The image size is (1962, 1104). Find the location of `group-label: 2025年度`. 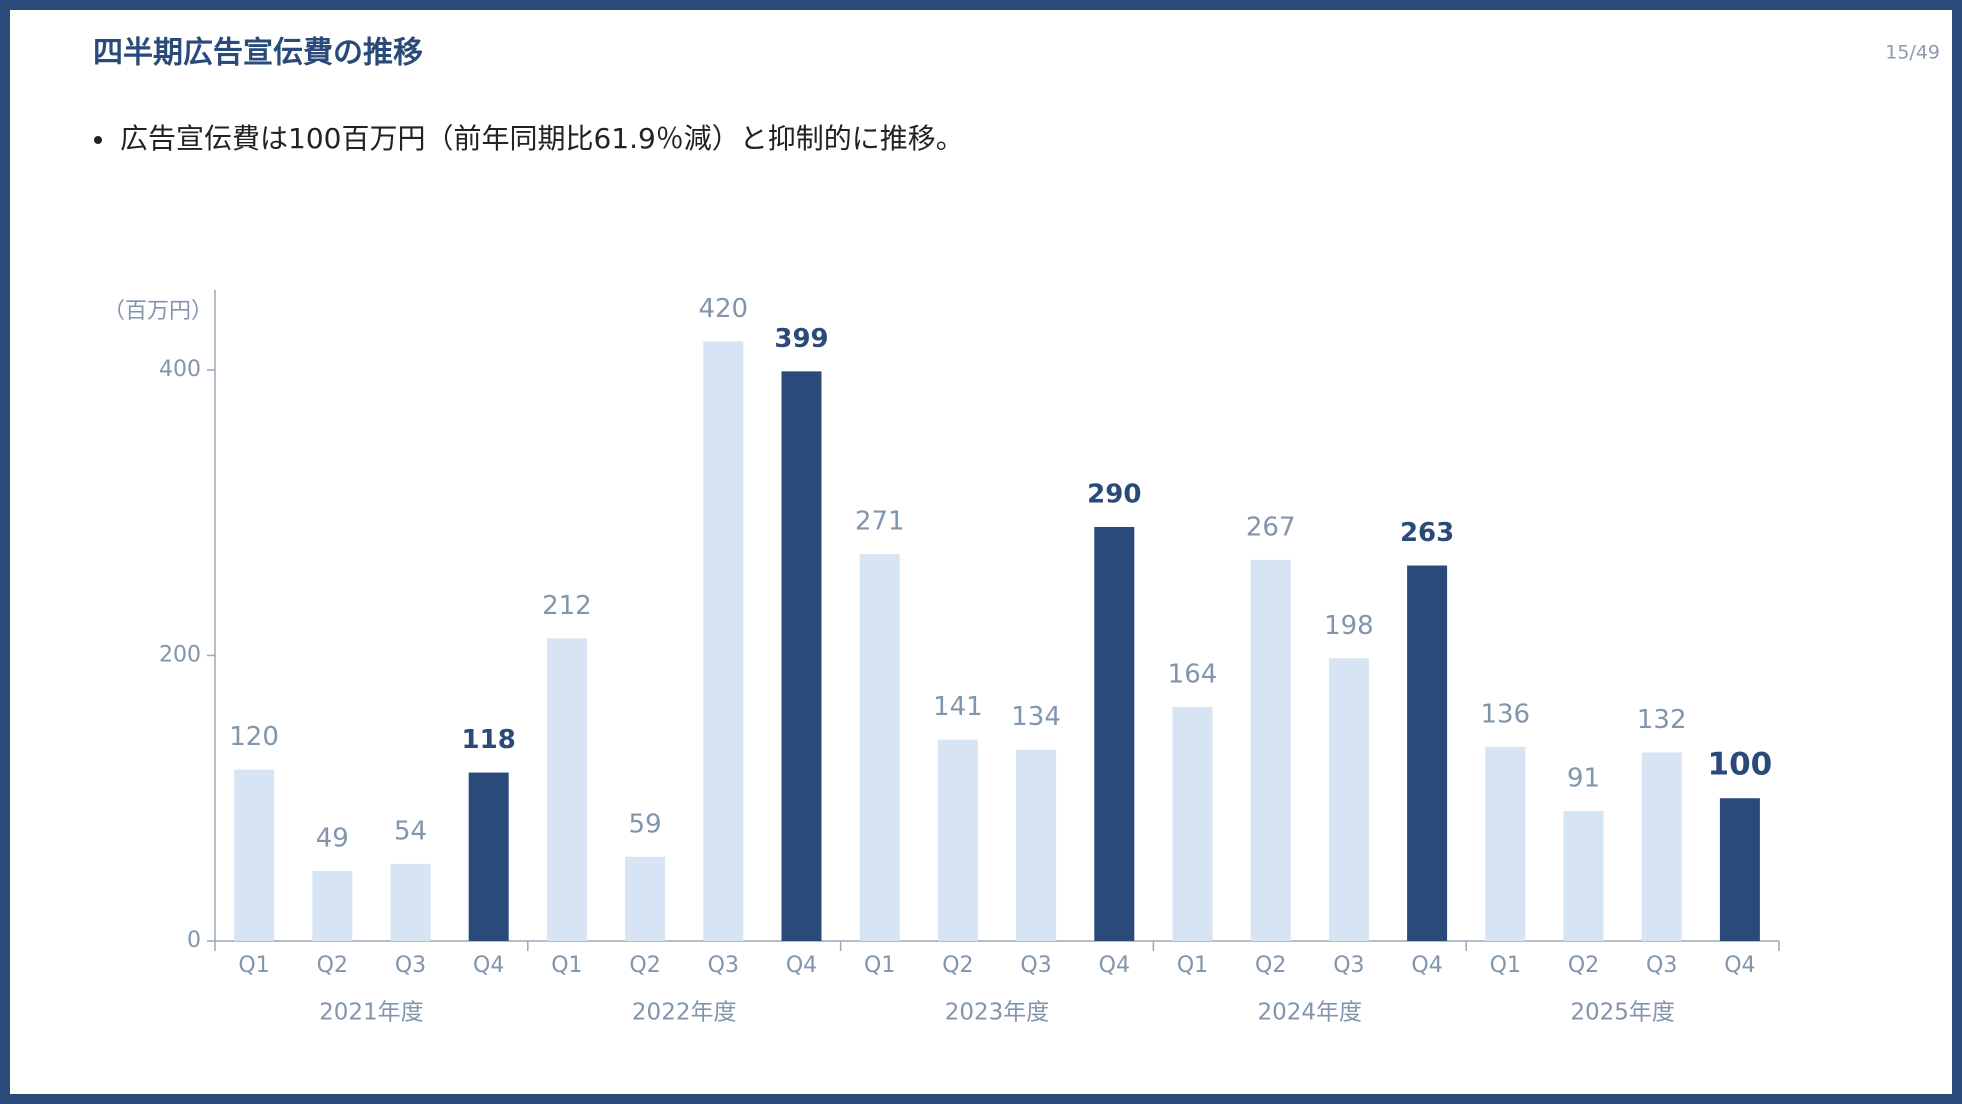

group-label: 2025年度 is located at coordinates (1622, 1013).